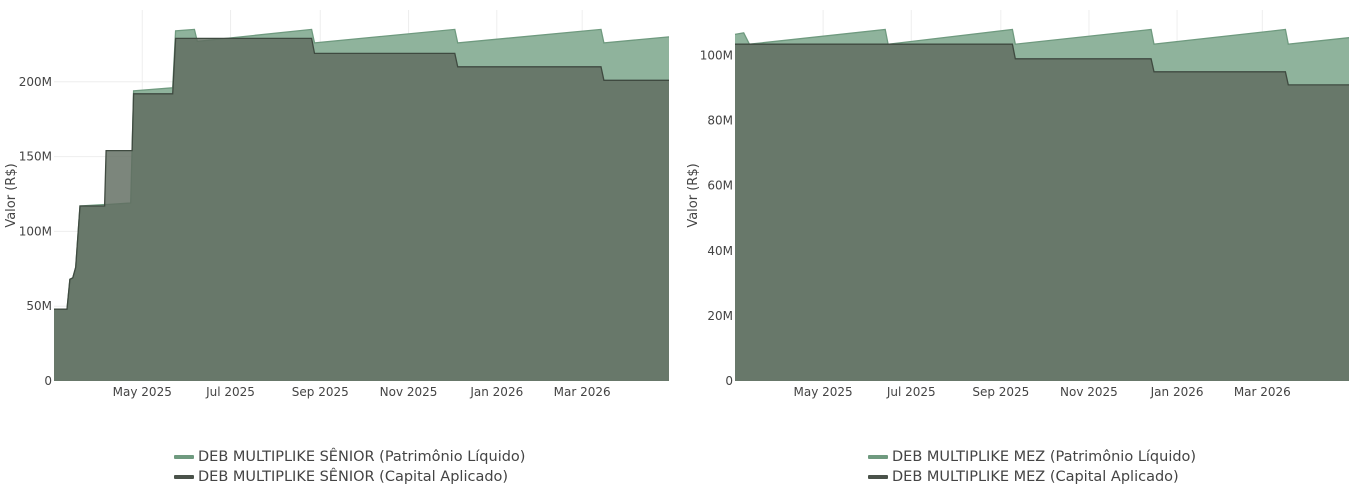 Image resolution: width=1356 pixels, height=487 pixels. I want to click on mez-ytick-label-5: 100M, so click(716, 56).